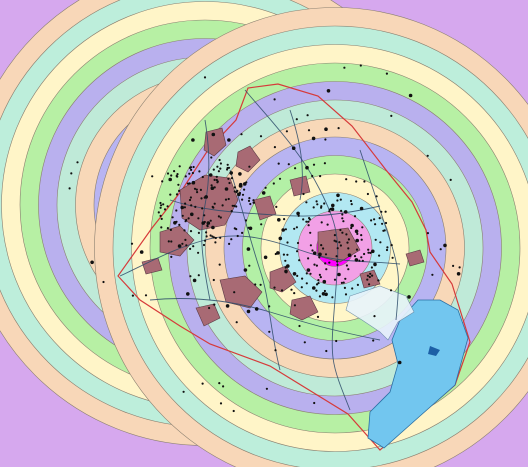  I want to click on road-line, so click(206, 210).